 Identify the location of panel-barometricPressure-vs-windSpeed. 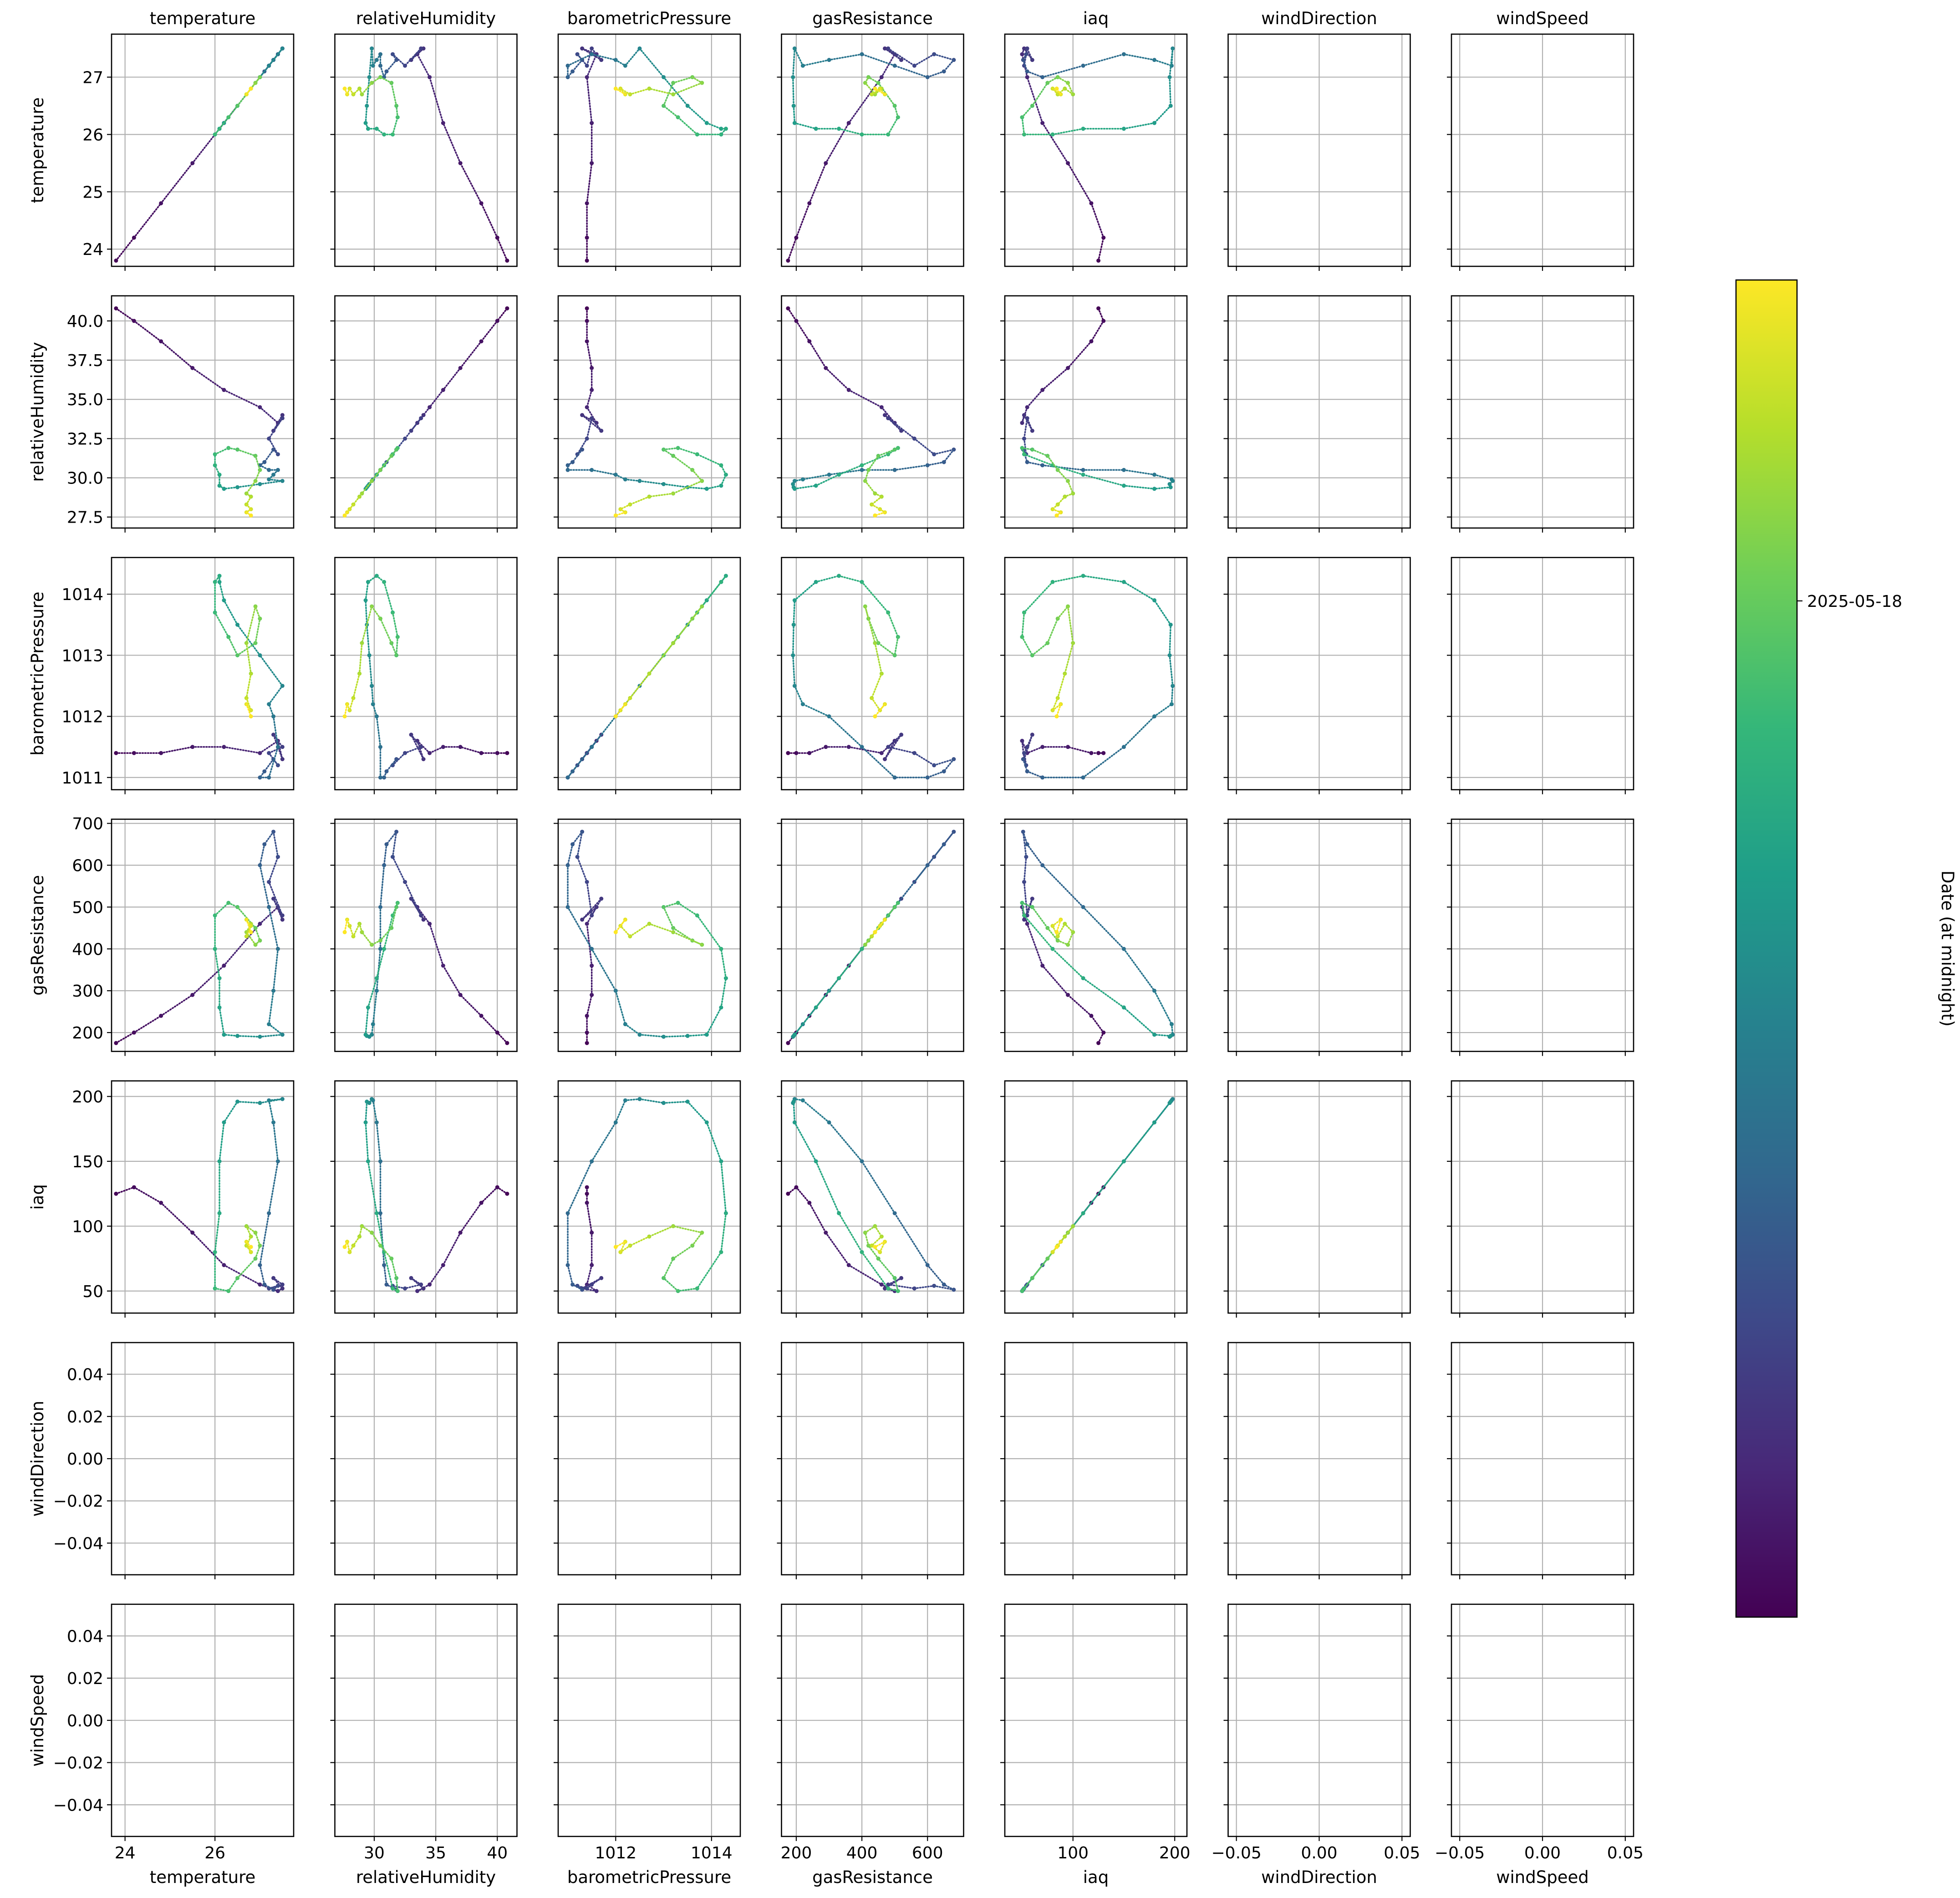
(1540, 676).